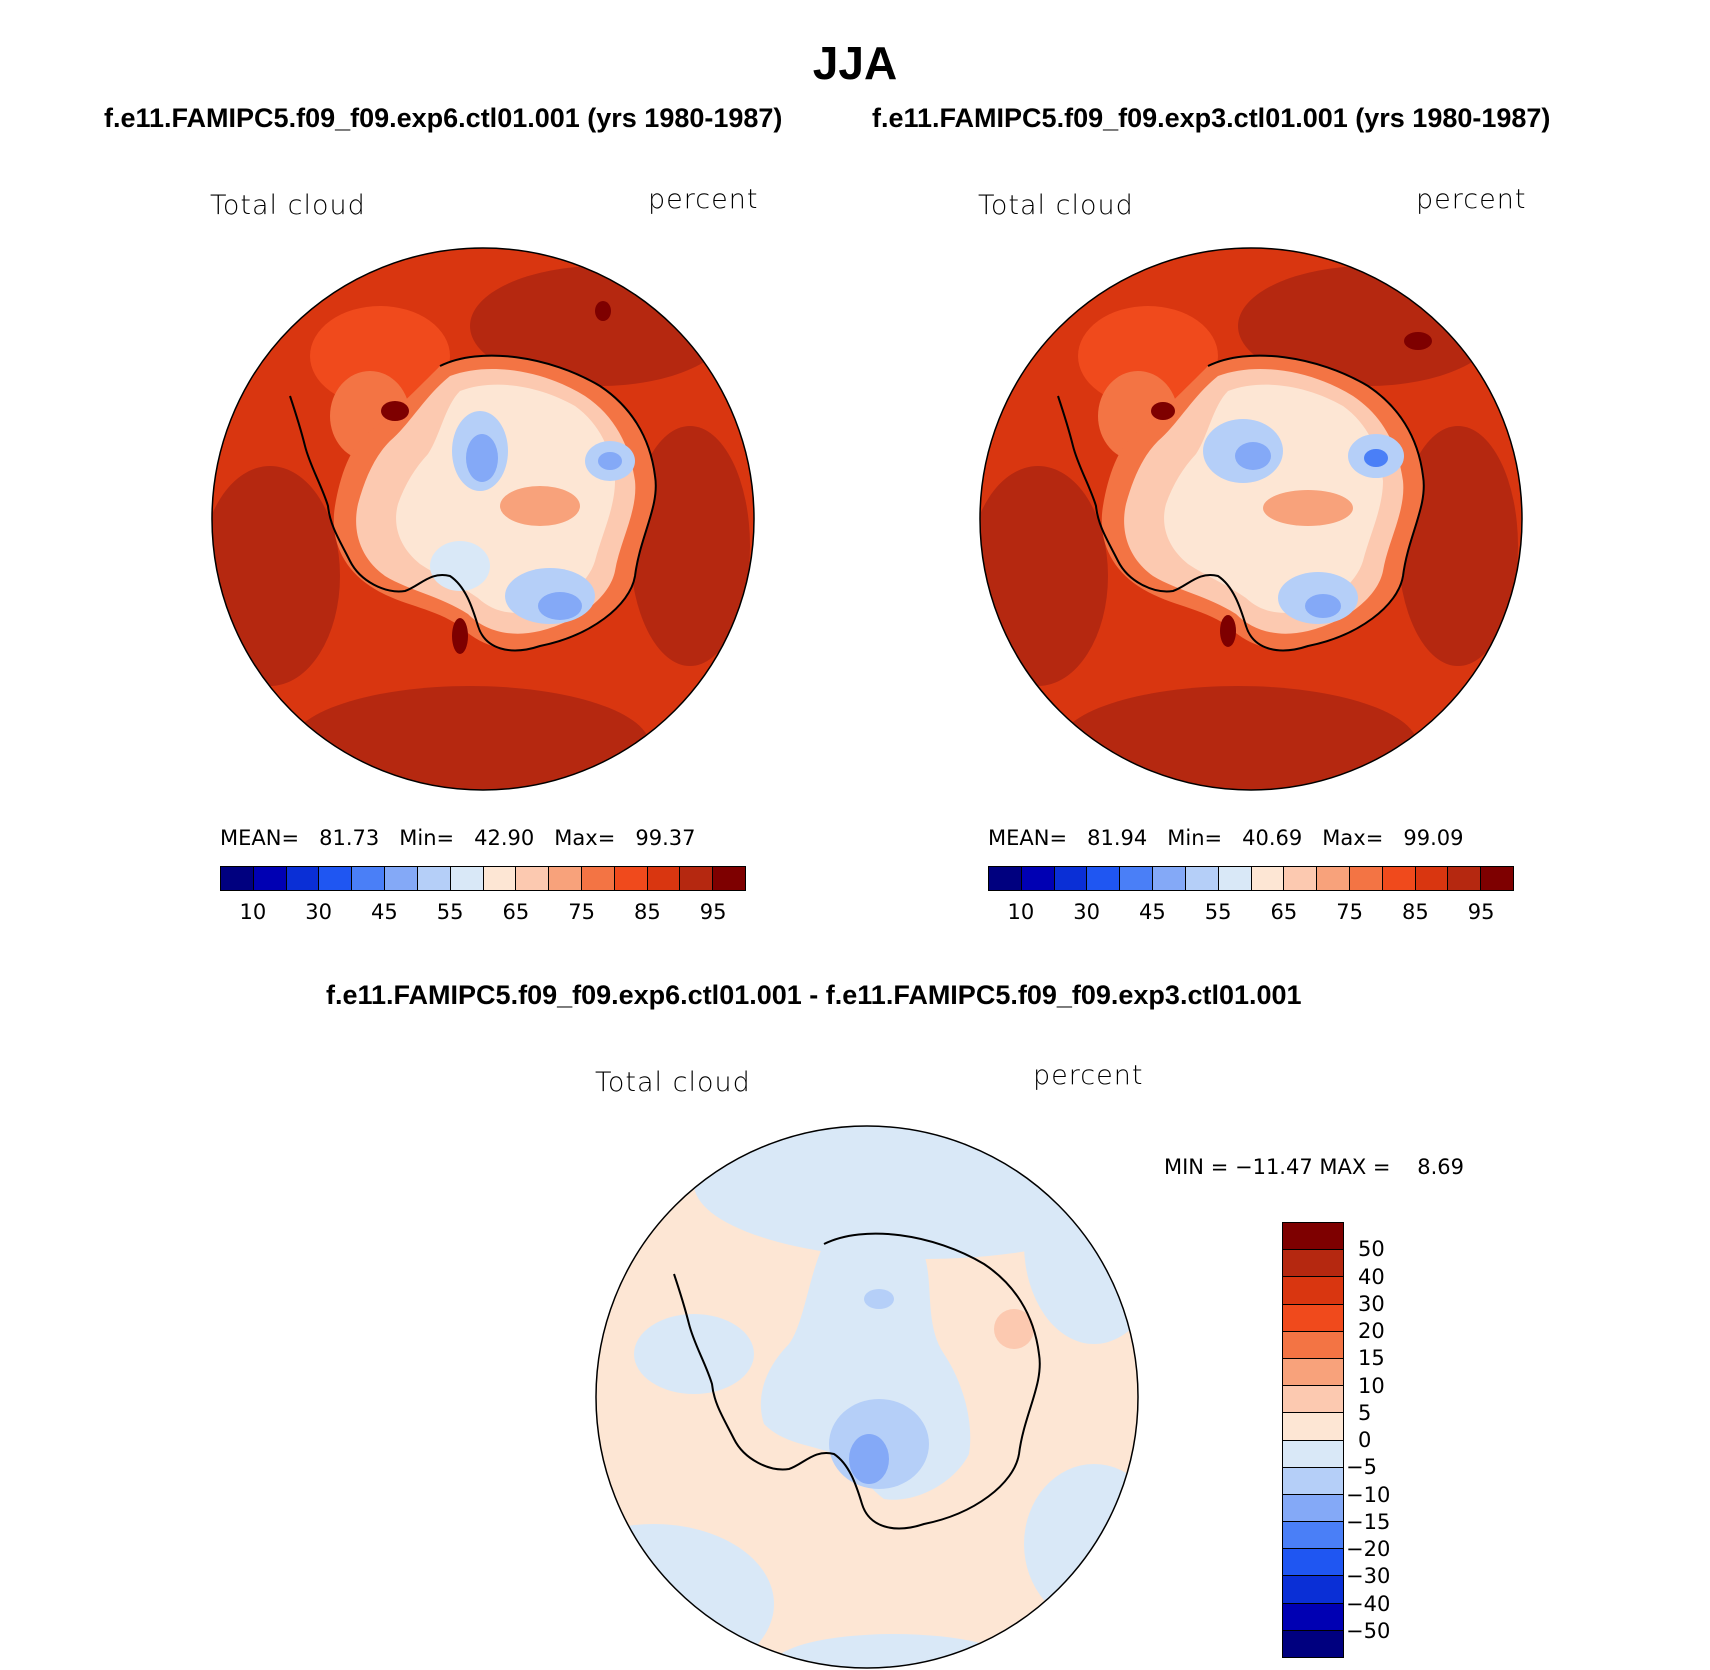 This screenshot has height=1670, width=1710. What do you see at coordinates (1368, 1576) in the screenshot?
I see `colorbar-tick-label: −30` at bounding box center [1368, 1576].